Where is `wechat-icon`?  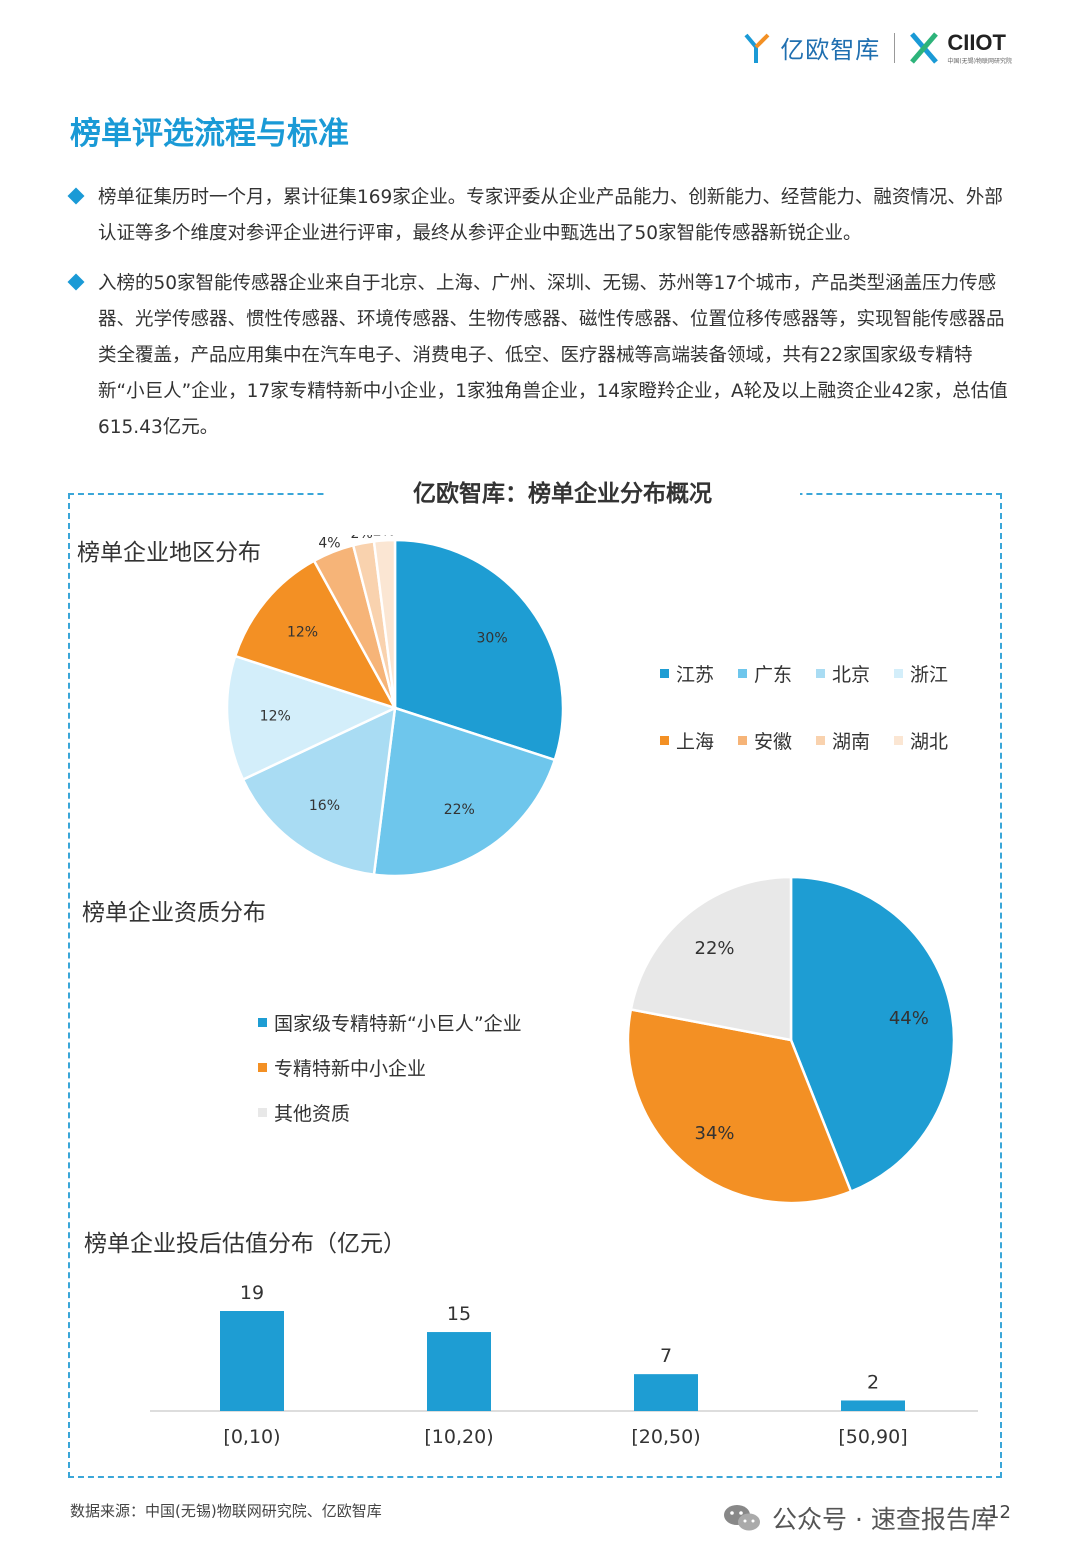
wechat-icon is located at coordinates (742, 1518).